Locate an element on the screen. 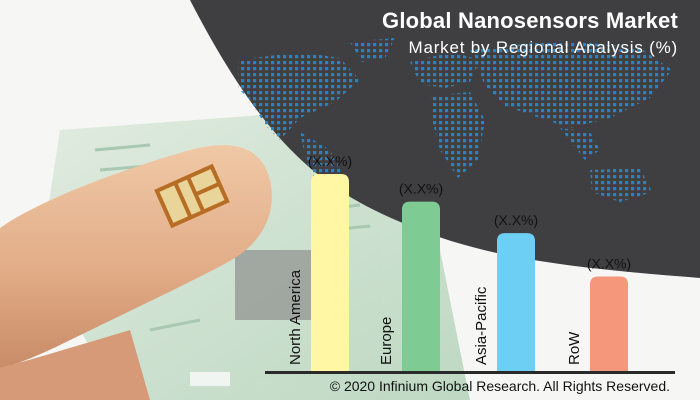 The width and height of the screenshot is (700, 400). chart-baseline is located at coordinates (470, 372).